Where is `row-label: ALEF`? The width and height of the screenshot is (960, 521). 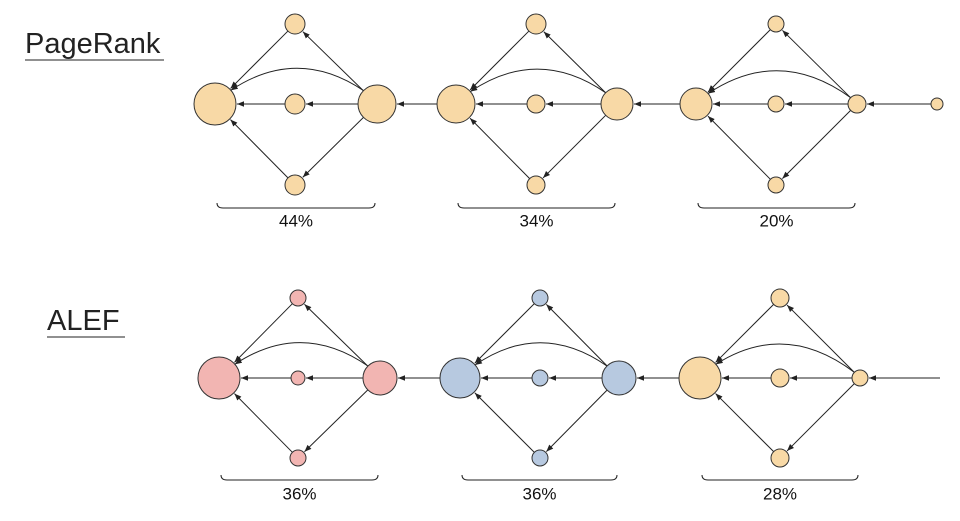 row-label: ALEF is located at coordinates (83, 321).